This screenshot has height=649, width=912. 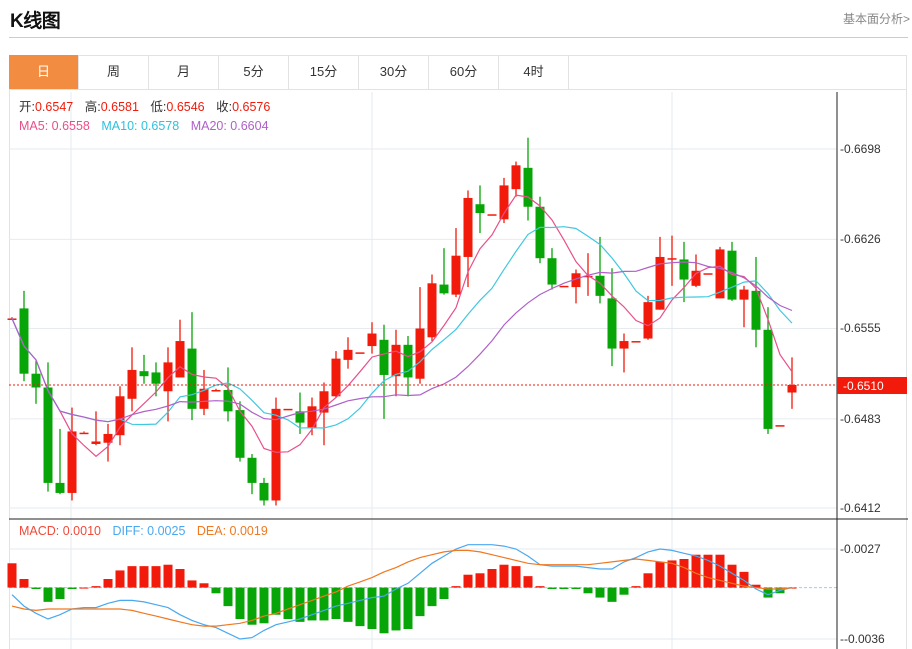 I want to click on tab-60min: 60分, so click(x=464, y=72).